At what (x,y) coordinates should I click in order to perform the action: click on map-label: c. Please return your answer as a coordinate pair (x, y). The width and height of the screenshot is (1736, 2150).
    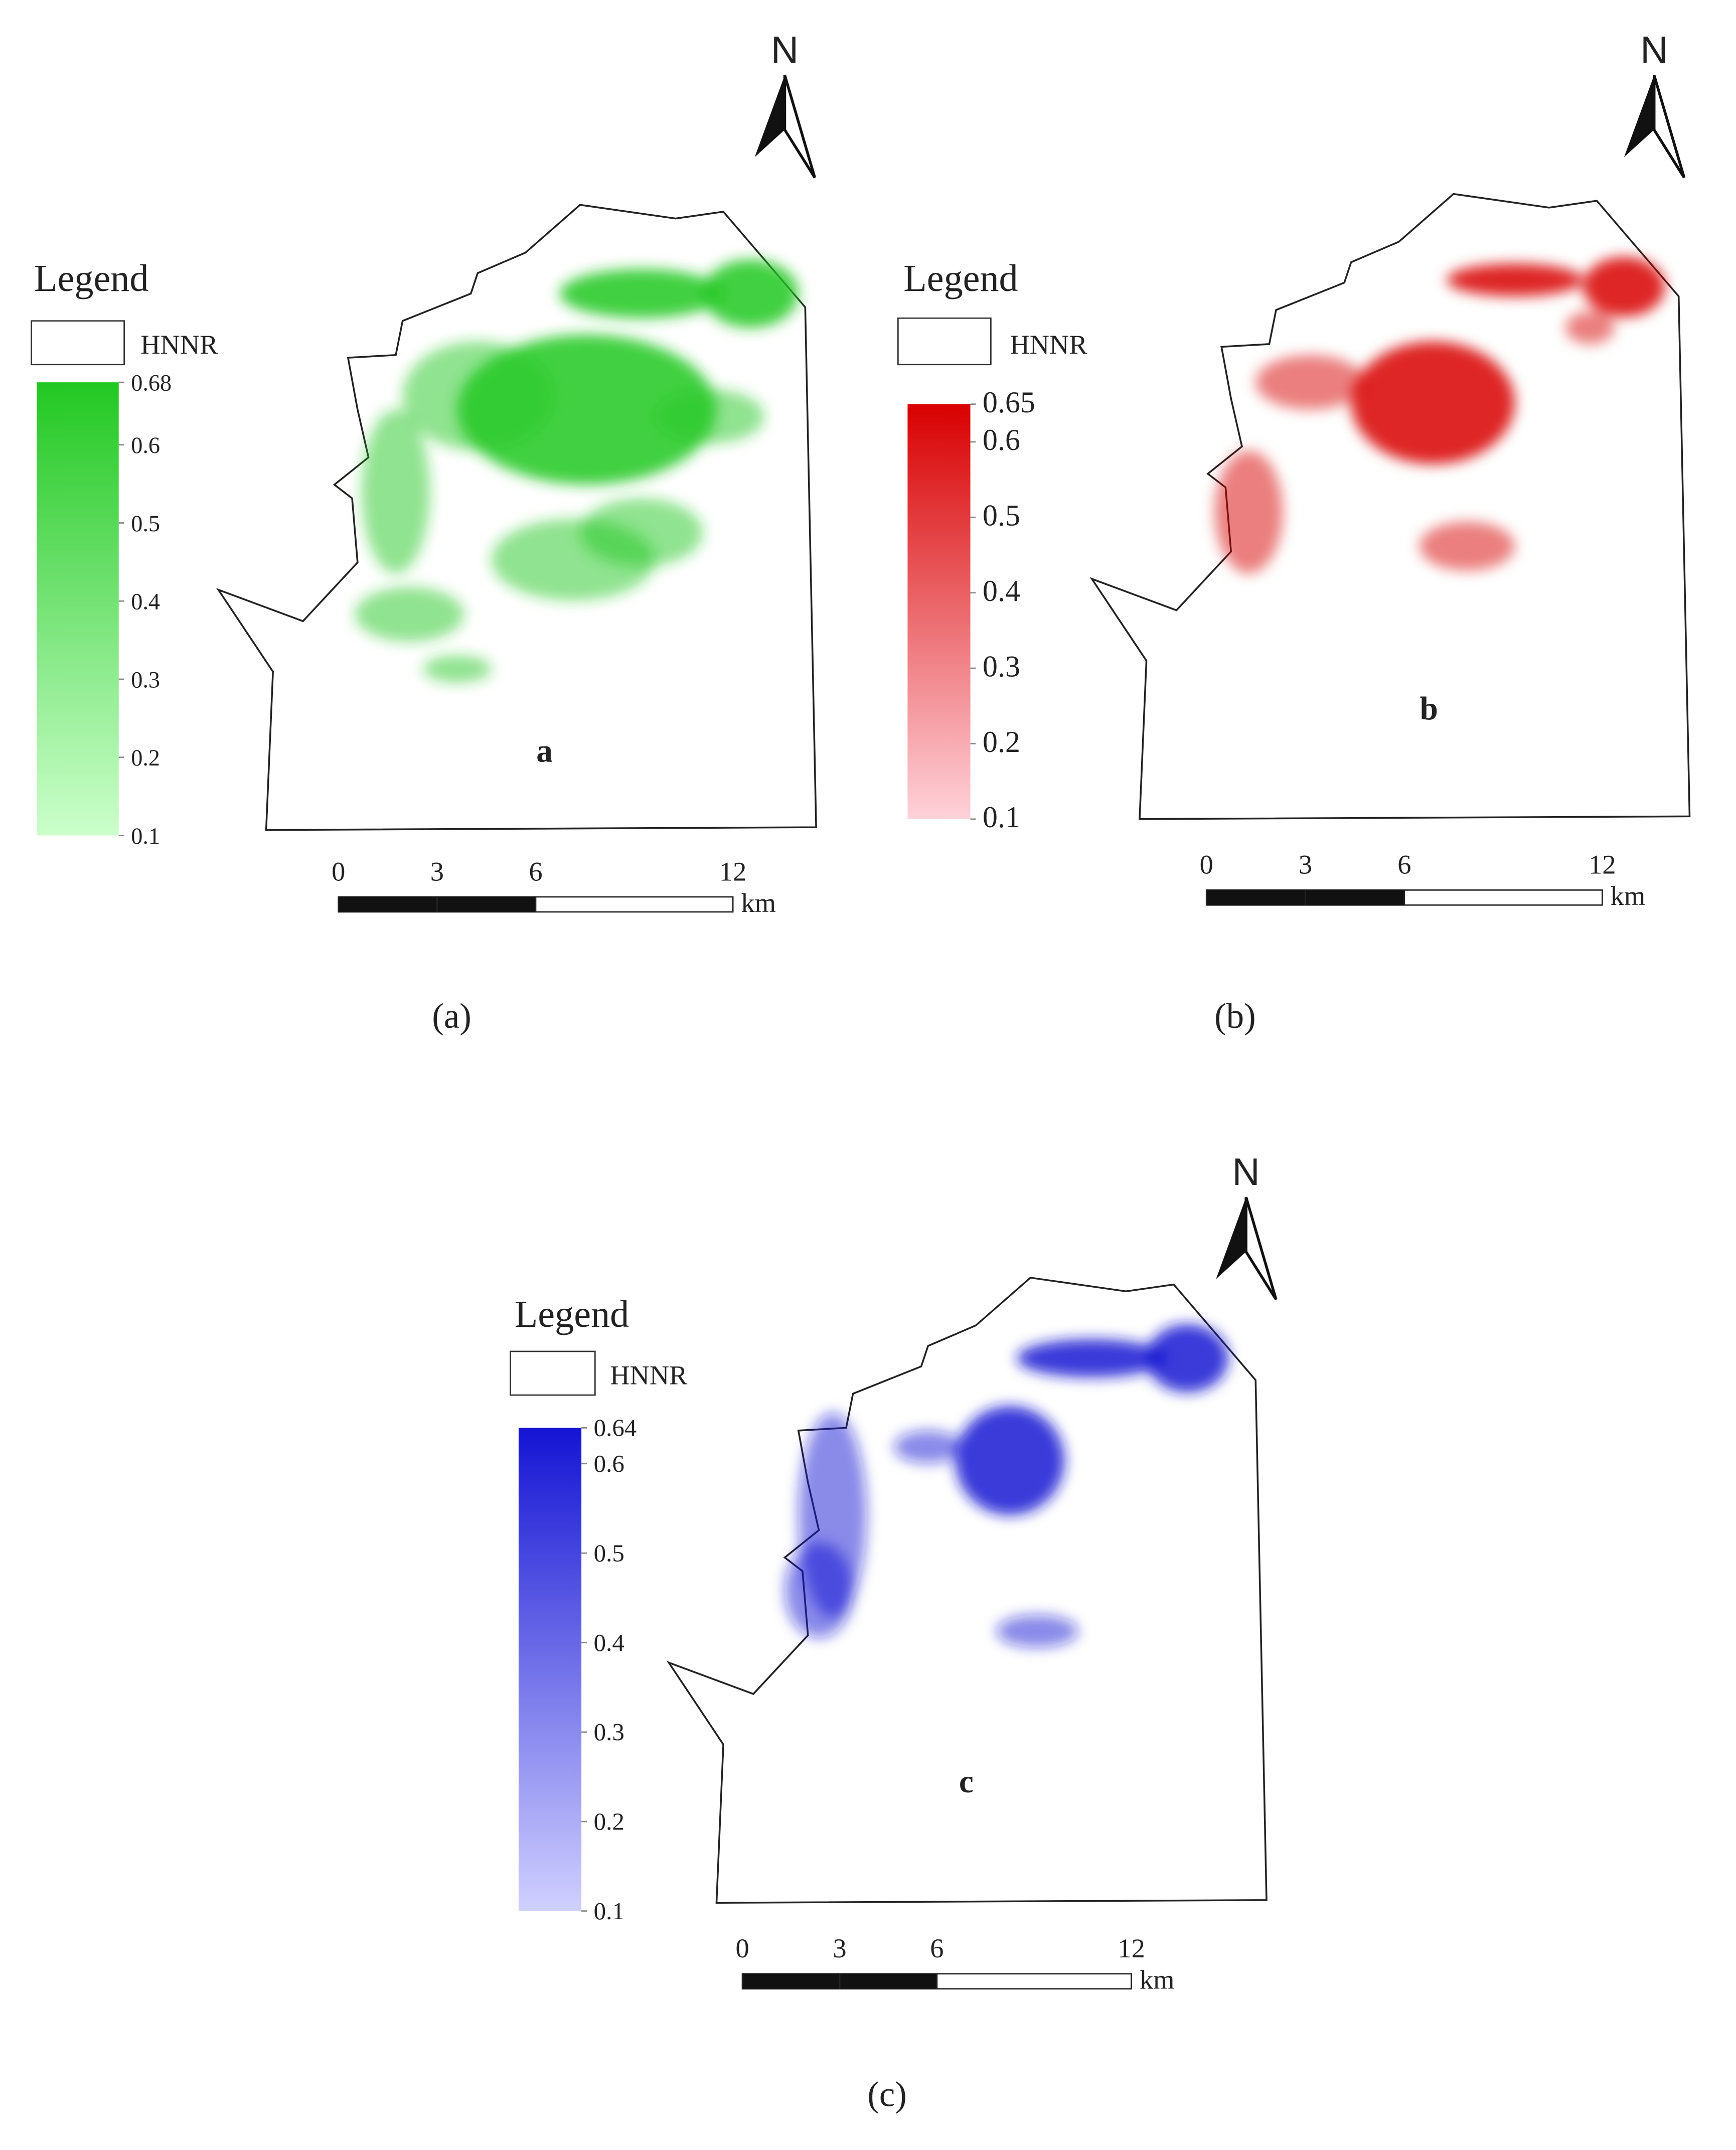
    Looking at the image, I should click on (966, 1782).